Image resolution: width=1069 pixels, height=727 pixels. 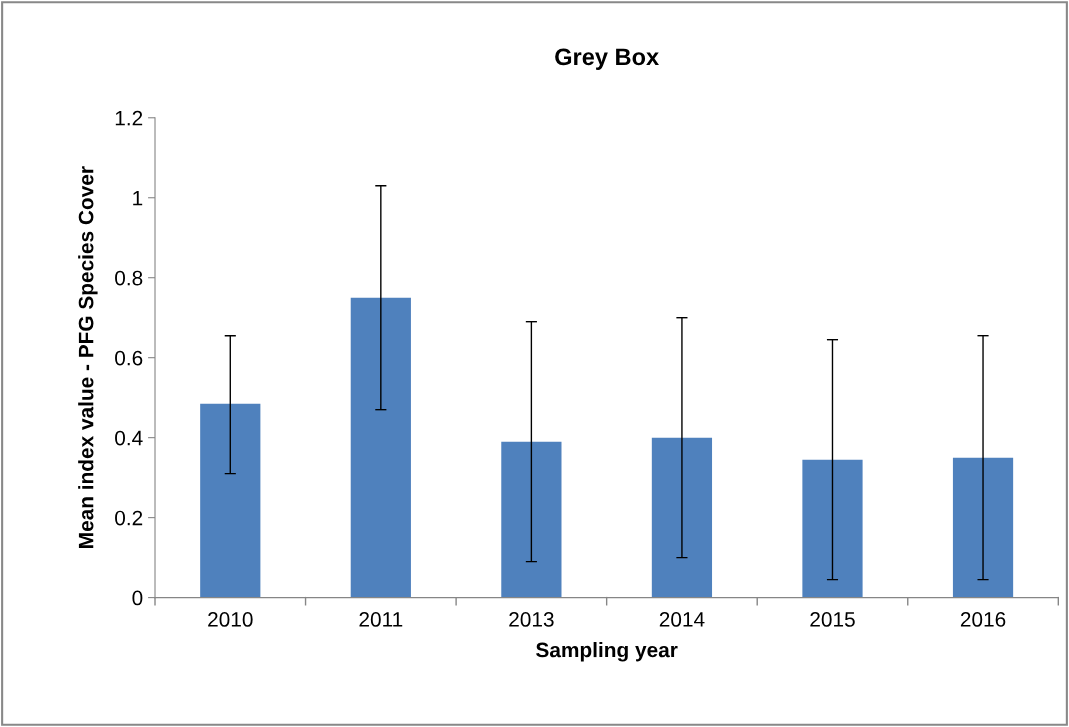 What do you see at coordinates (531, 619) in the screenshot?
I see `x-tick-label: 2013` at bounding box center [531, 619].